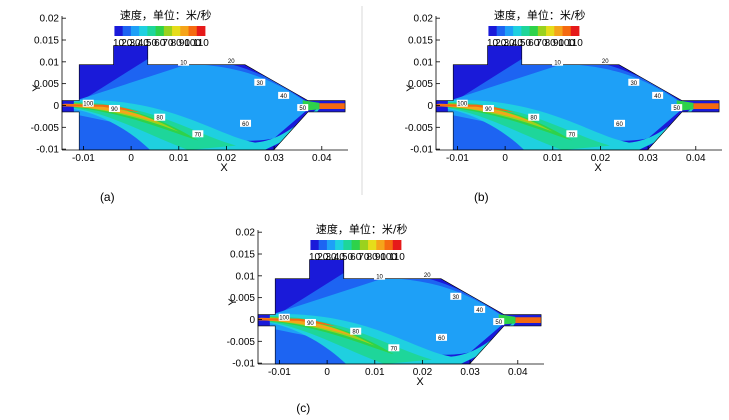  What do you see at coordinates (534, 43) in the screenshot?
I see `legend-label: 60` at bounding box center [534, 43].